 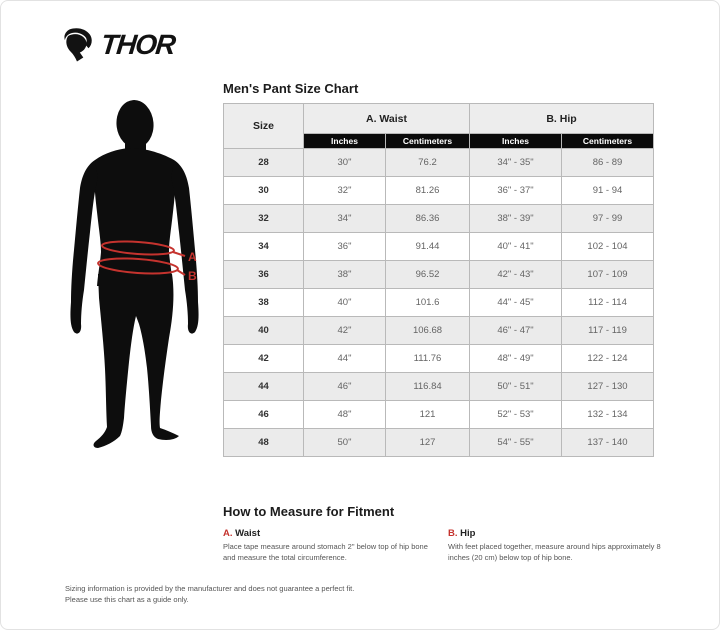 I want to click on column-header-waist: A. Waist, so click(x=386, y=118).